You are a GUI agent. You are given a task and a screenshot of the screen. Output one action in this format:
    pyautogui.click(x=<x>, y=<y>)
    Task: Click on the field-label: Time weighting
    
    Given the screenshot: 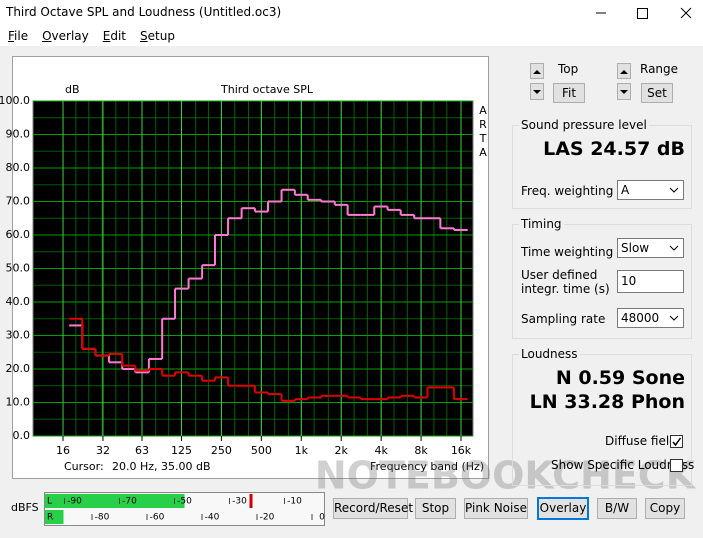 What is the action you would take?
    pyautogui.click(x=567, y=252)
    